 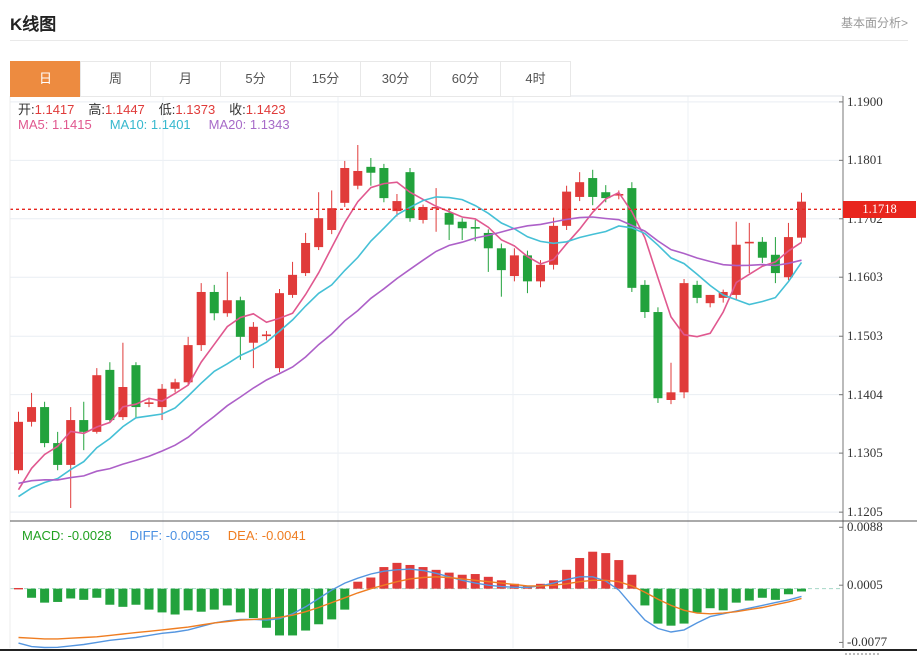 What do you see at coordinates (54, 109) in the screenshot?
I see `ohlc-value: 1.1417` at bounding box center [54, 109].